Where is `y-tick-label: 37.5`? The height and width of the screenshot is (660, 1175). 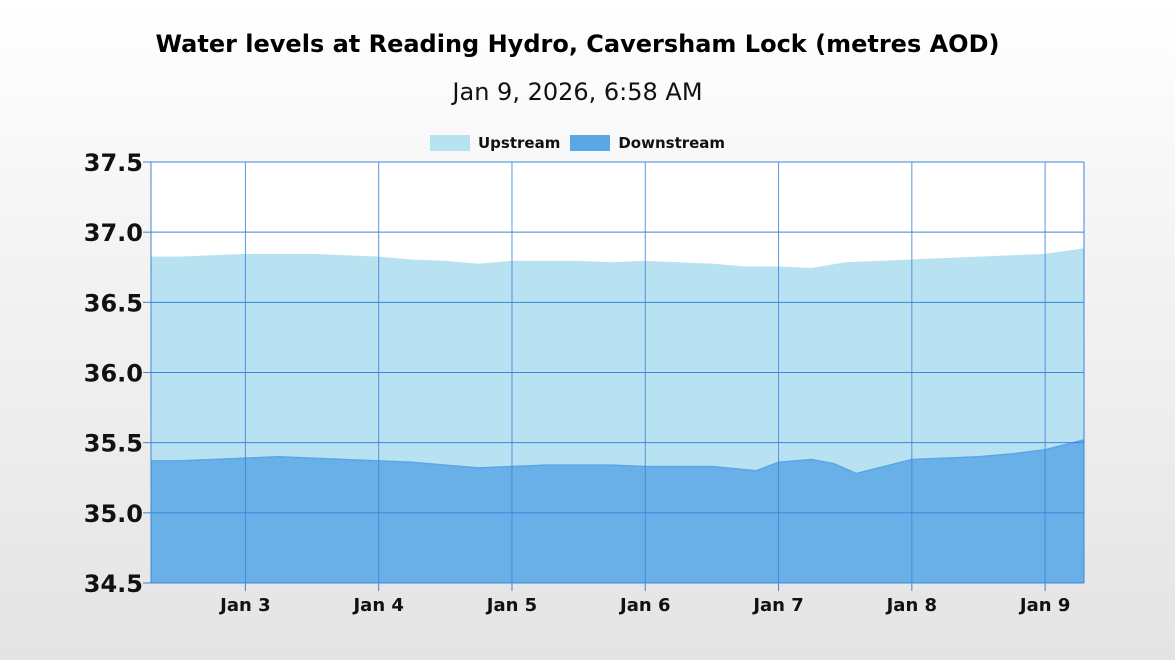 y-tick-label: 37.5 is located at coordinates (113, 163).